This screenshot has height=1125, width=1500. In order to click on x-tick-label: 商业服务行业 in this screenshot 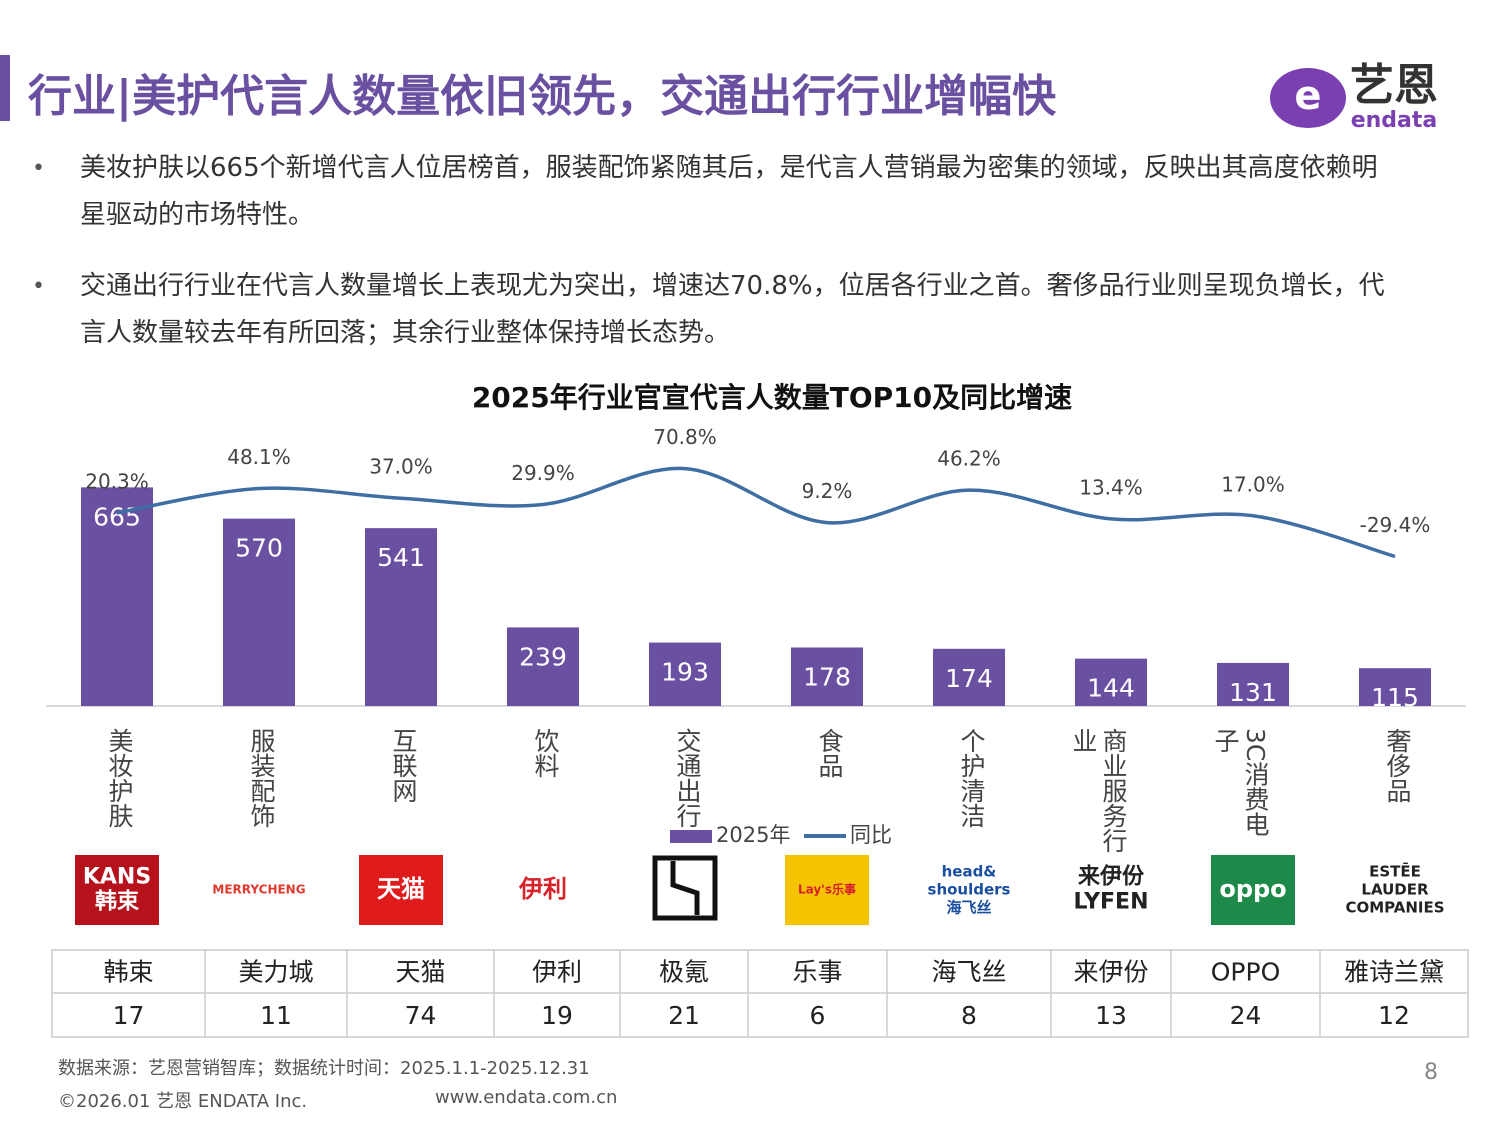, I will do `click(1098, 790)`.